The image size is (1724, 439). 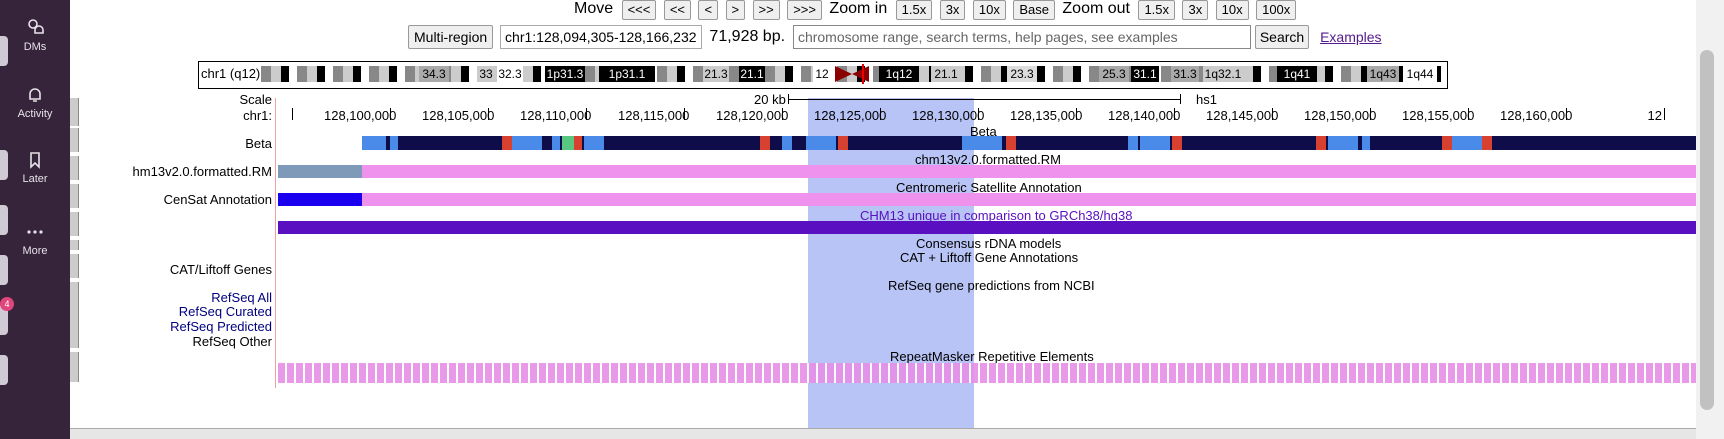 What do you see at coordinates (232, 341) in the screenshot?
I see `track-label-refseq-other: RefSeq Other` at bounding box center [232, 341].